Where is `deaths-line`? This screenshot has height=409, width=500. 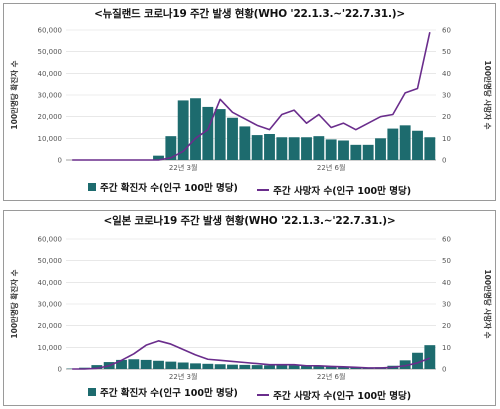 deaths-line is located at coordinates (251, 355).